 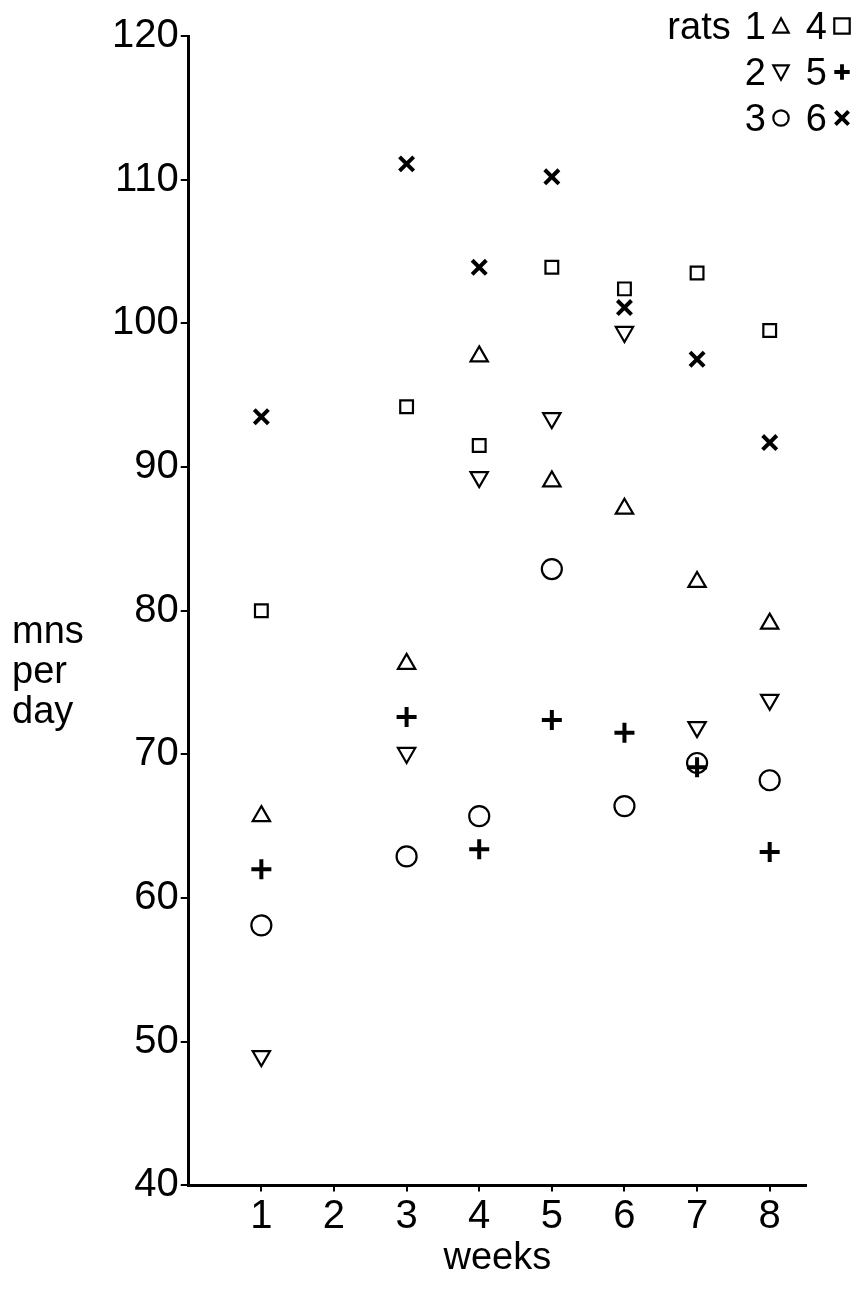 I want to click on x-tick-label: 2, so click(x=334, y=1214).